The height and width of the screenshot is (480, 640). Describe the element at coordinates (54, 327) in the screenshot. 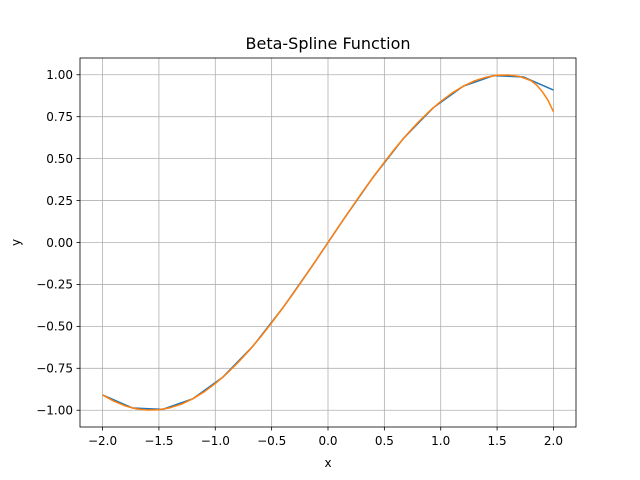

I see `y-tick-label: −0.50` at that location.